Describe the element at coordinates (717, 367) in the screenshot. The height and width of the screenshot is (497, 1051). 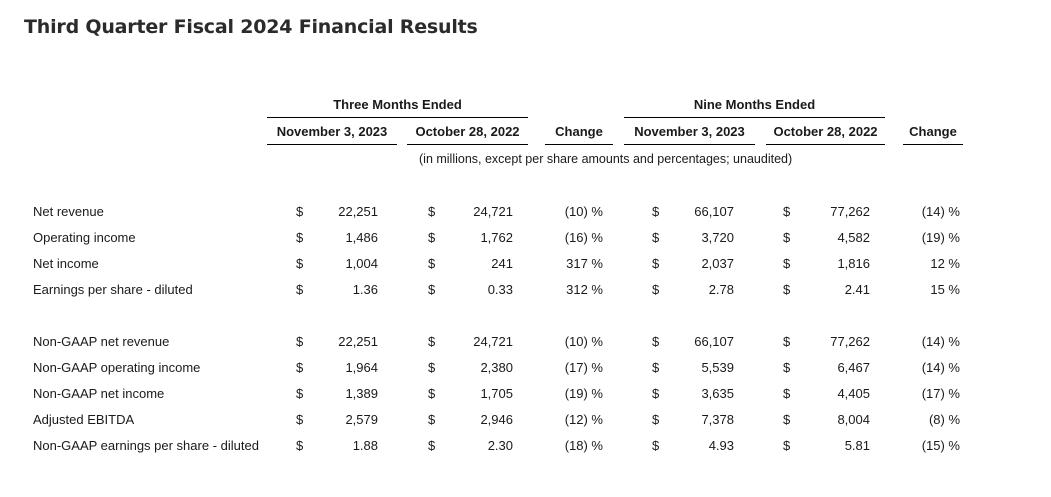
I see `cell-ytd-2023: 5,539` at that location.